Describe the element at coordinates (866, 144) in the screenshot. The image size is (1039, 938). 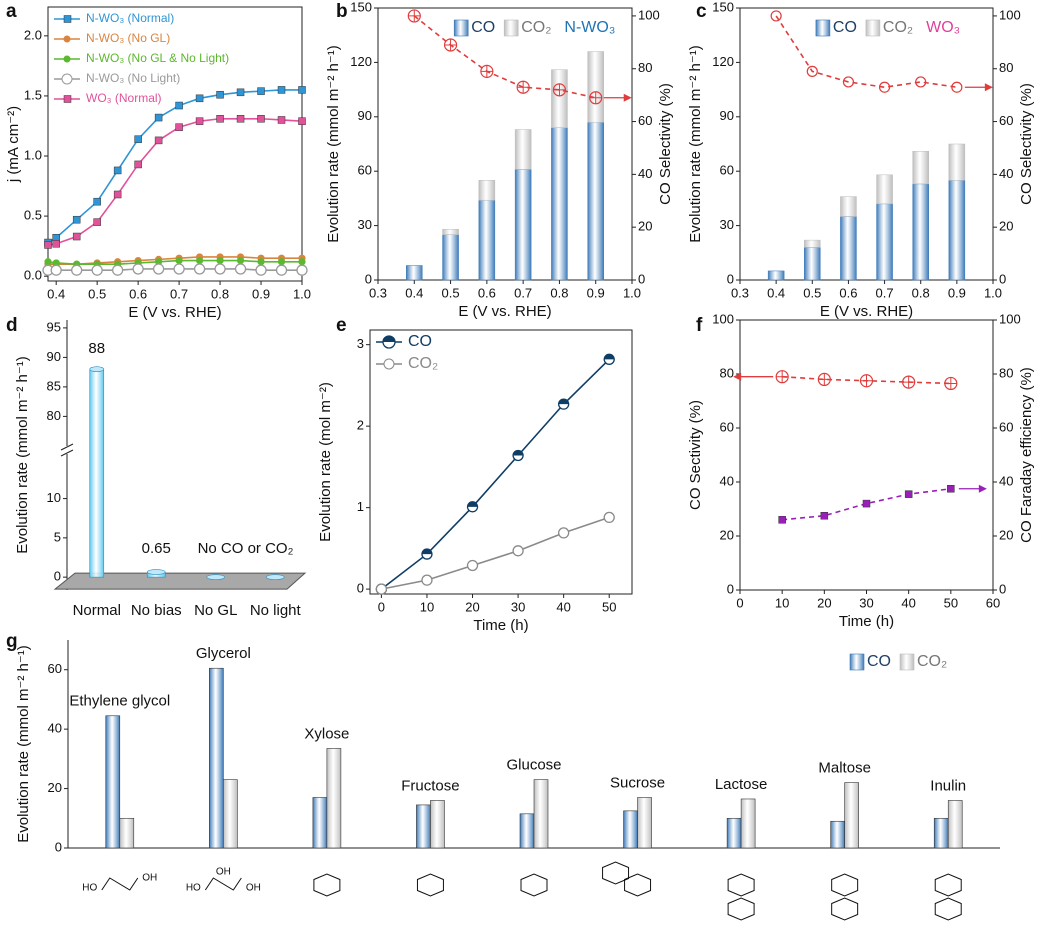
I see `plot-frame` at that location.